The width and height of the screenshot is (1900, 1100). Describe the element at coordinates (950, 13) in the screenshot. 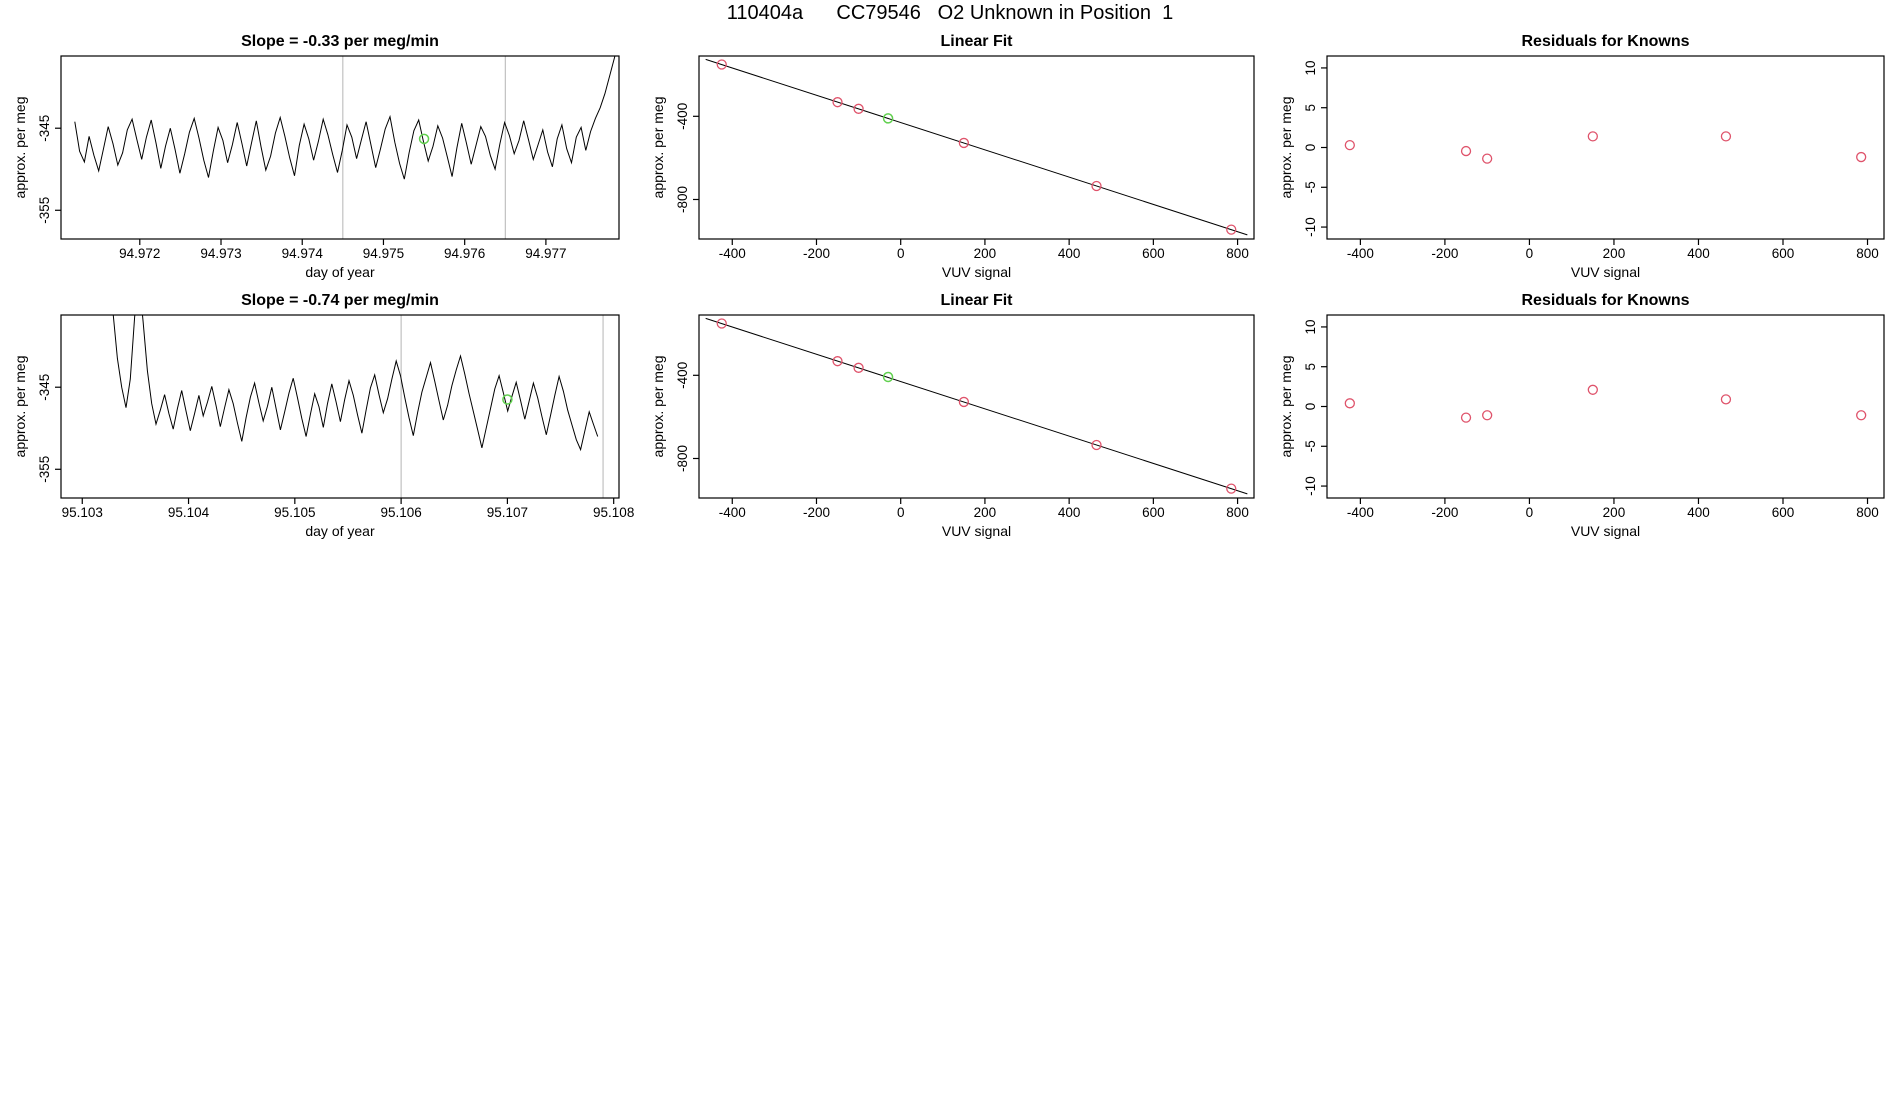

I see `page-title: 110404a CC79546 O2 Unknown in Position 1` at that location.